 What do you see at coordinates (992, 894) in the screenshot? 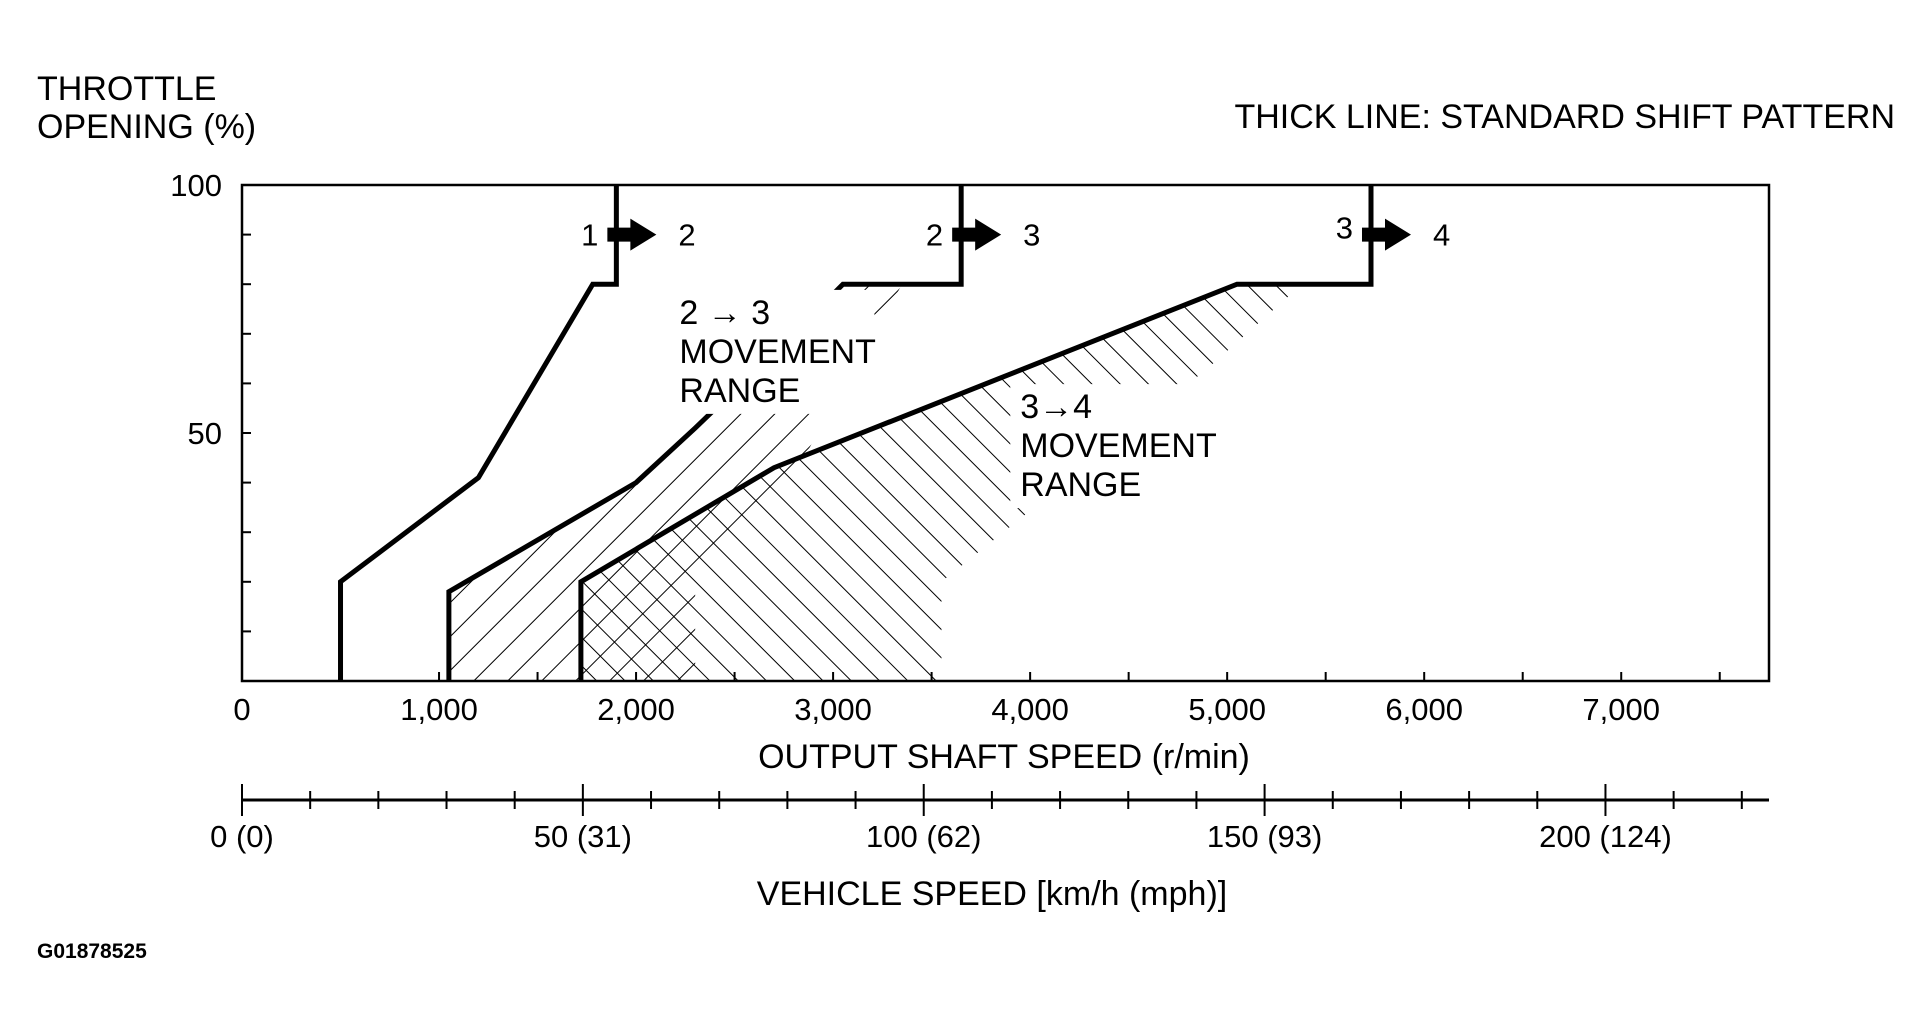
I see `vehicle-speed-axis-title: VEHICLE SPEED [km/h (mph)]` at bounding box center [992, 894].